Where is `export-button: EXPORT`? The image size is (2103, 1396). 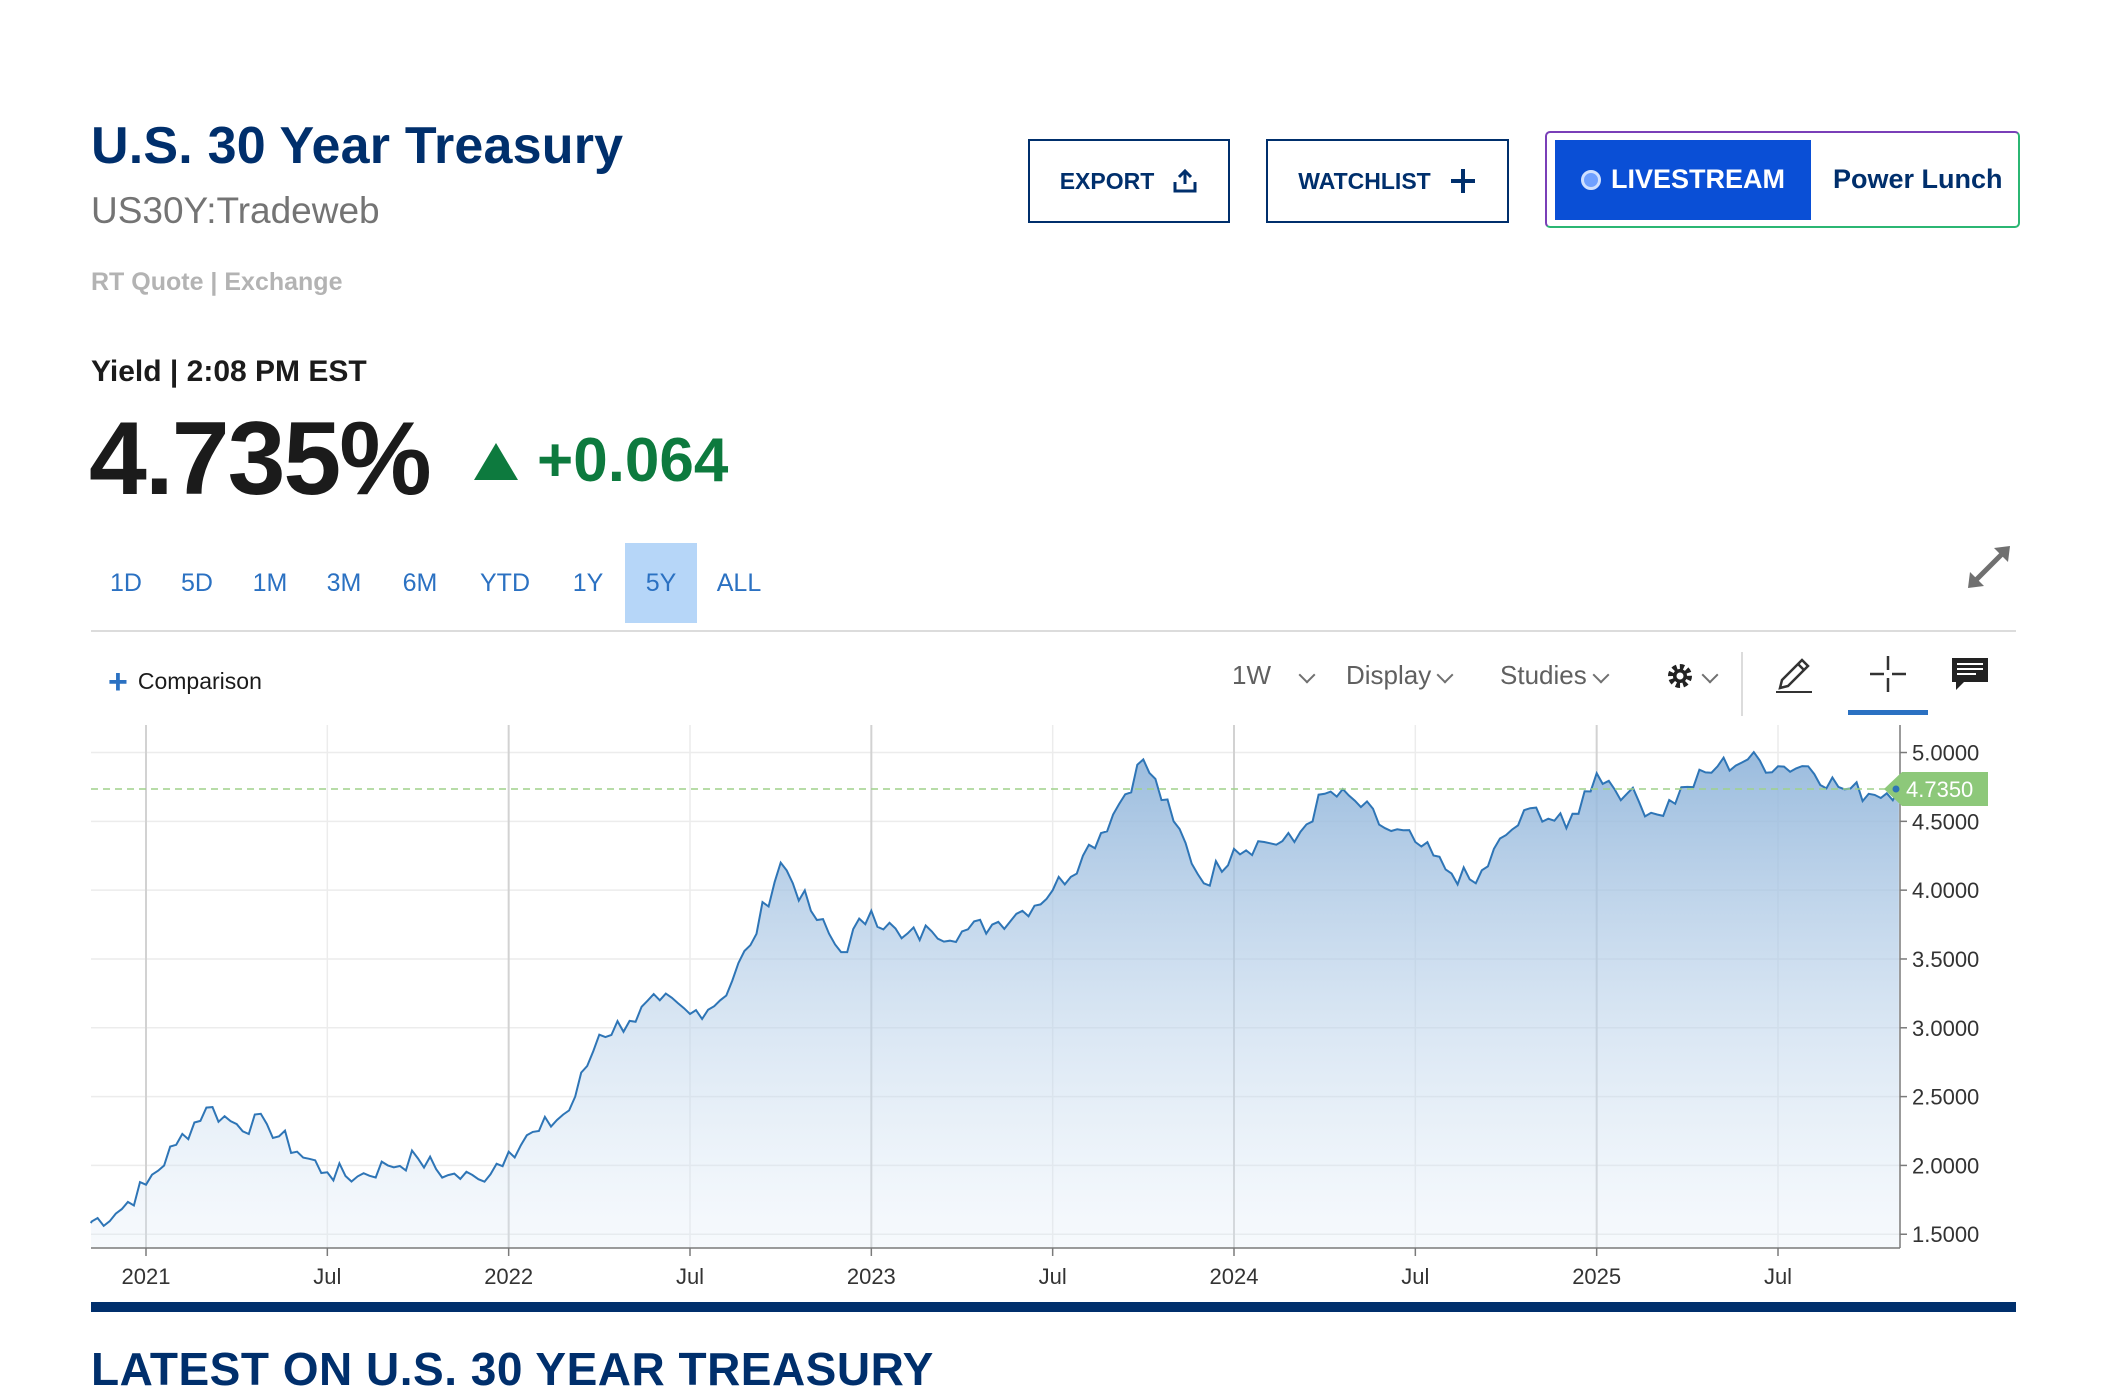 export-button: EXPORT is located at coordinates (1129, 181).